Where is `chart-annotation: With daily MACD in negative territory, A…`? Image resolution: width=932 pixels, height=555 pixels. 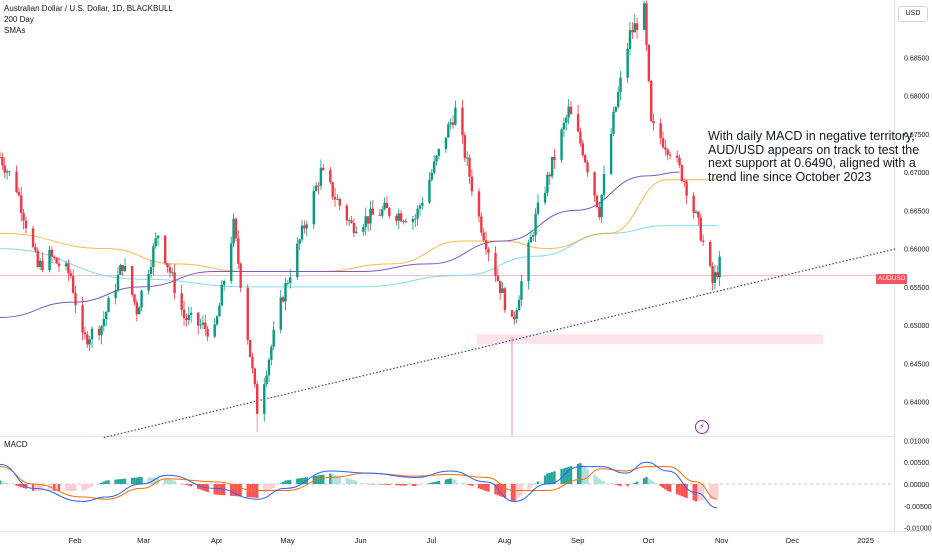
chart-annotation: With daily MACD in negative territory, A… is located at coordinates (813, 156).